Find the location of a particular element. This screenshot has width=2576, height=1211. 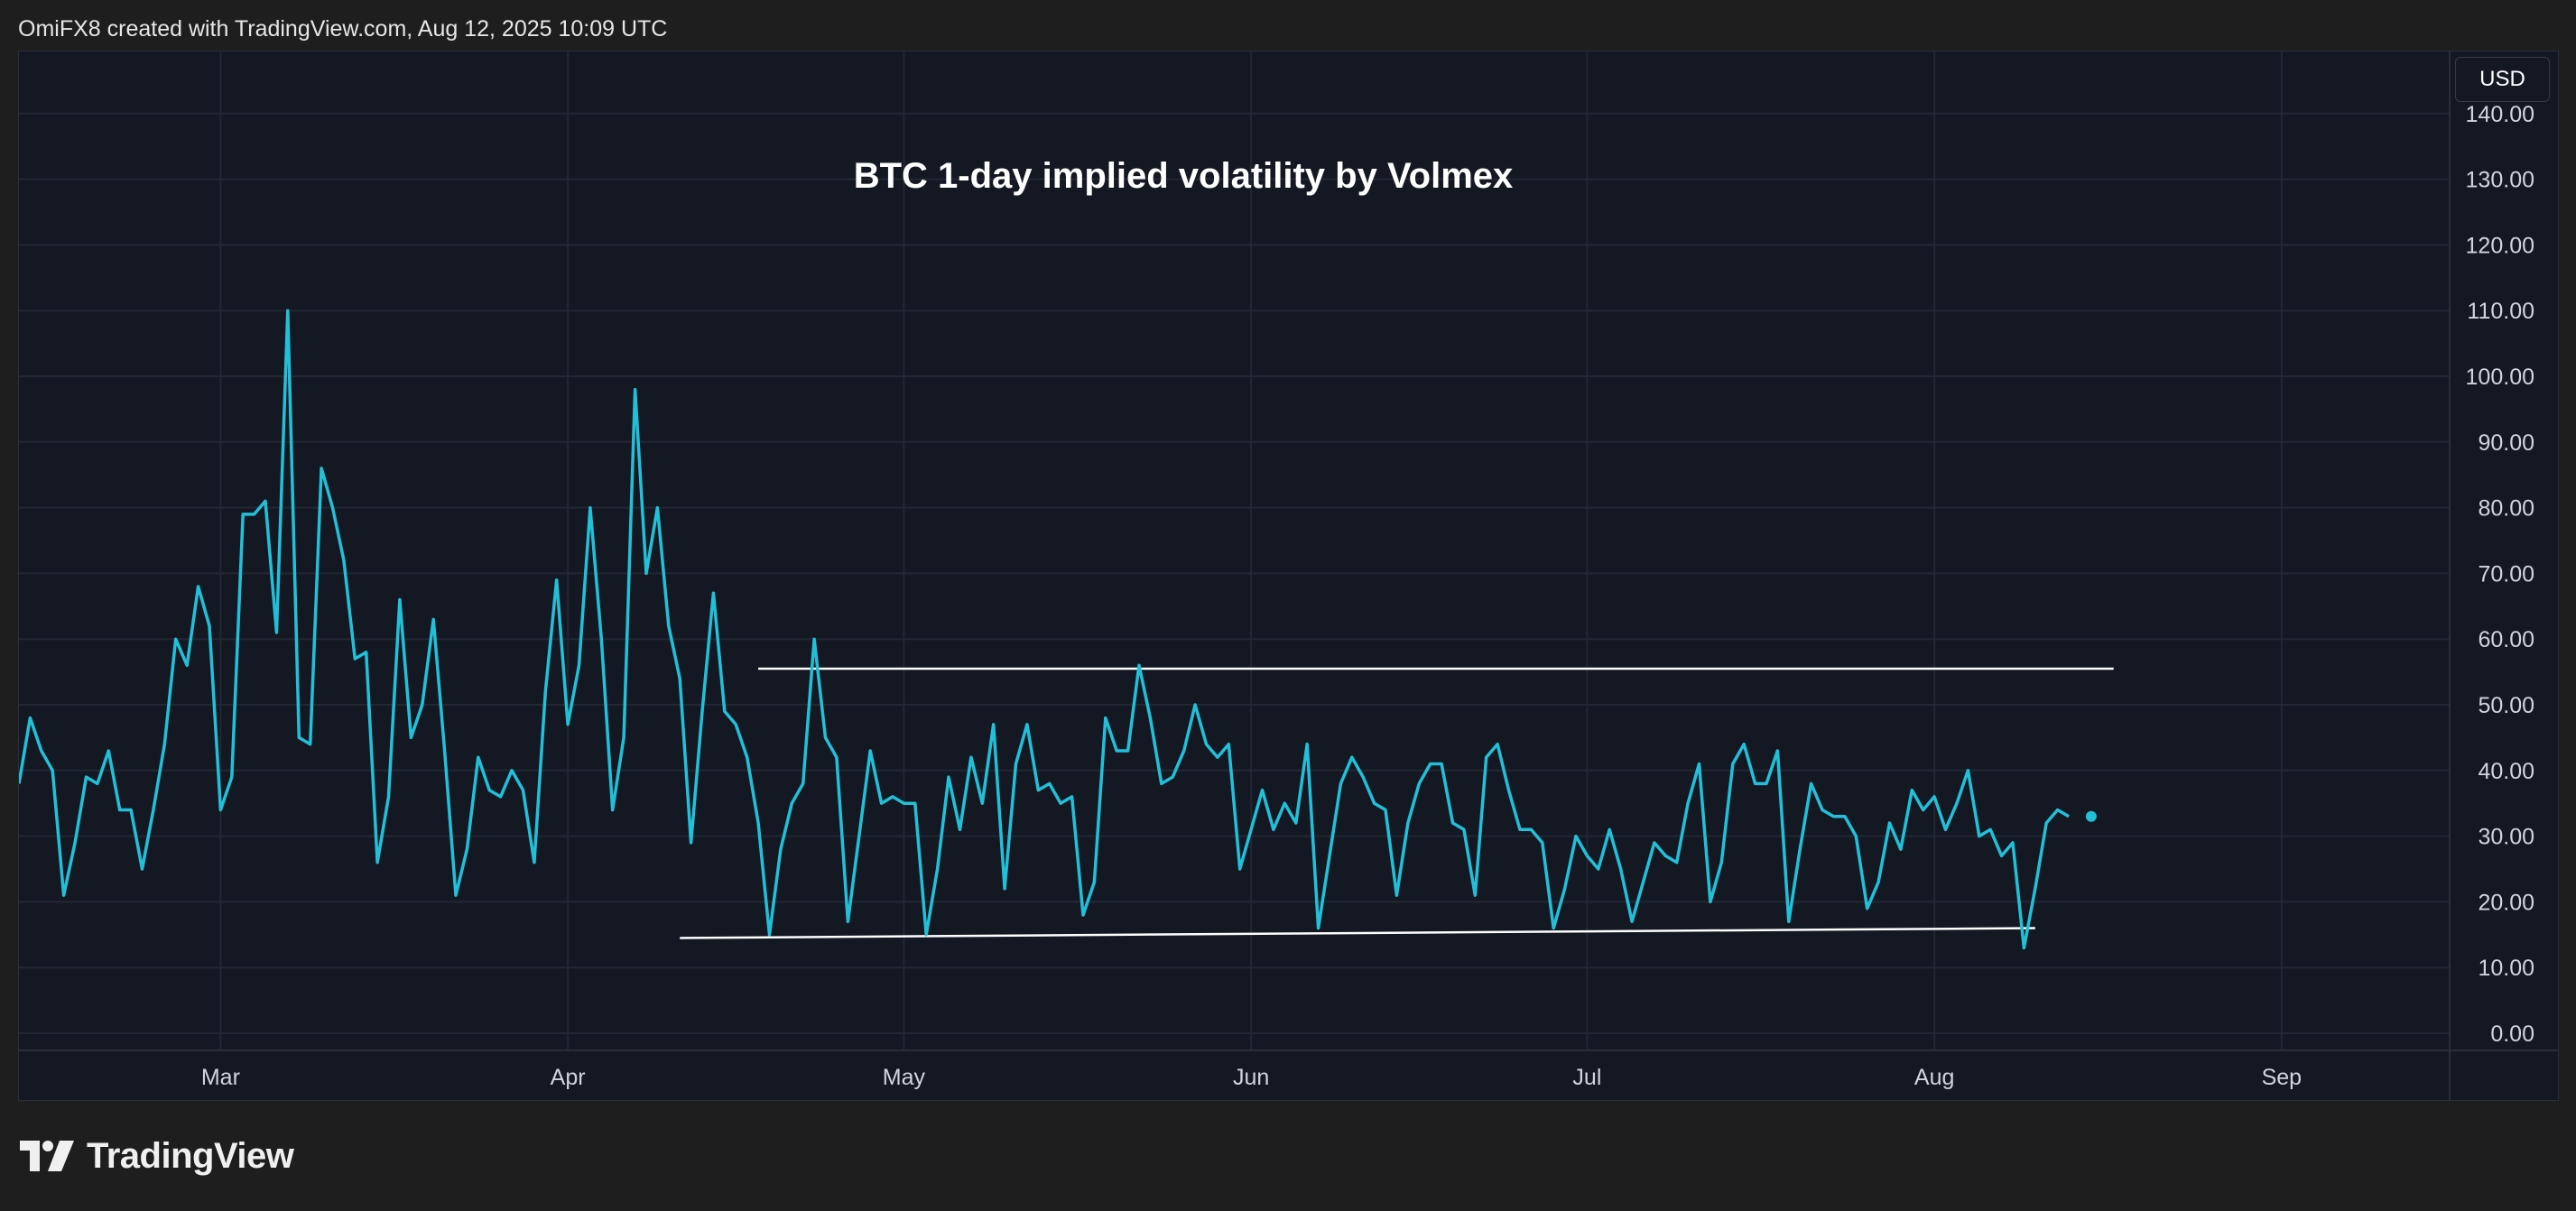

brand-footer: TradingView is located at coordinates (157, 1156).